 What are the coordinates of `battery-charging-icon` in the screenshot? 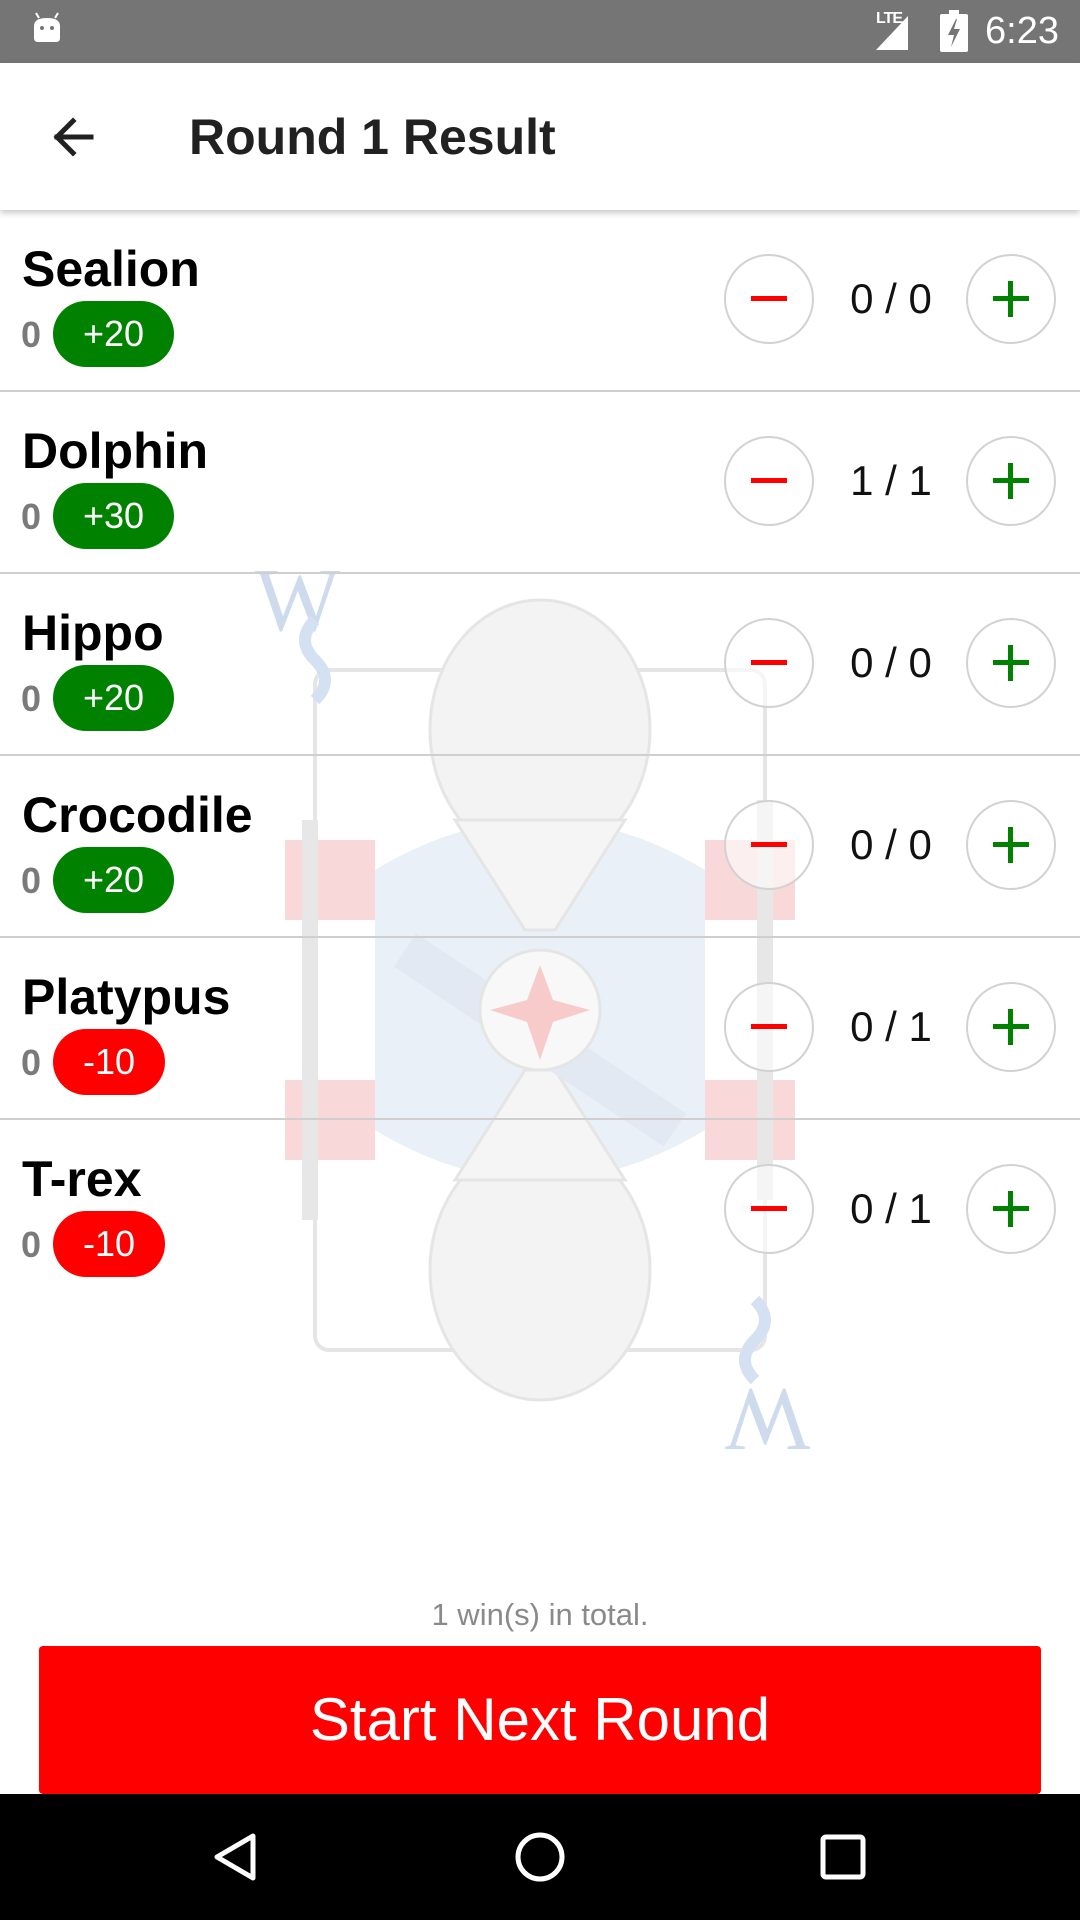 It's located at (954, 31).